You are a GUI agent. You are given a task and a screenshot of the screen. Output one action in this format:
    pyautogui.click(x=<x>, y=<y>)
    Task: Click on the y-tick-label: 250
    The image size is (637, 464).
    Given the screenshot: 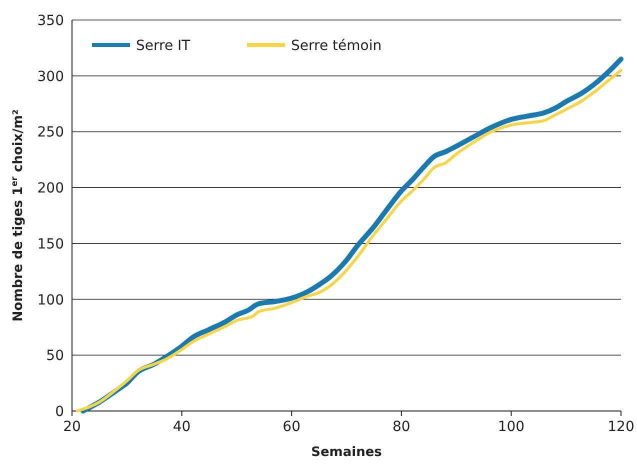 What is the action you would take?
    pyautogui.click(x=50, y=132)
    